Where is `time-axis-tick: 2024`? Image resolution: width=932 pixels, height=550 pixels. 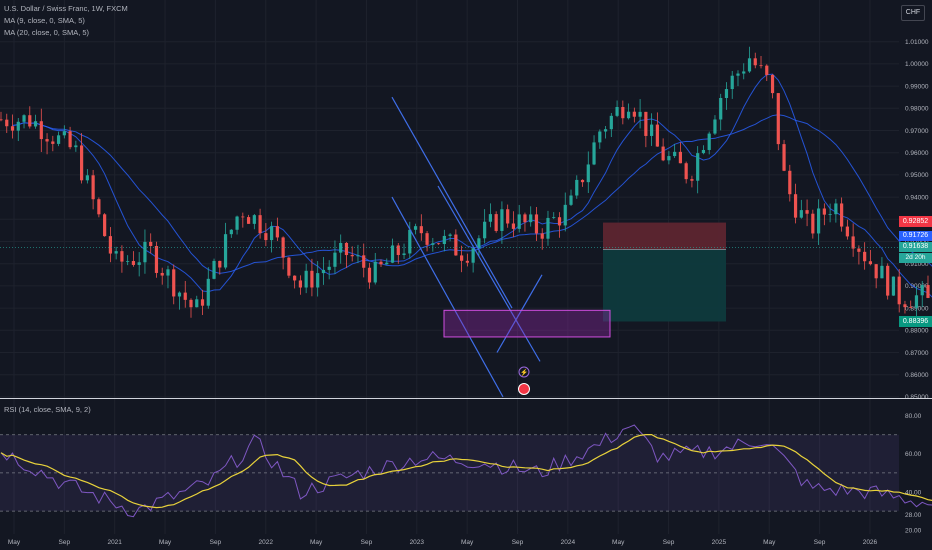 time-axis-tick: 2024 is located at coordinates (568, 542).